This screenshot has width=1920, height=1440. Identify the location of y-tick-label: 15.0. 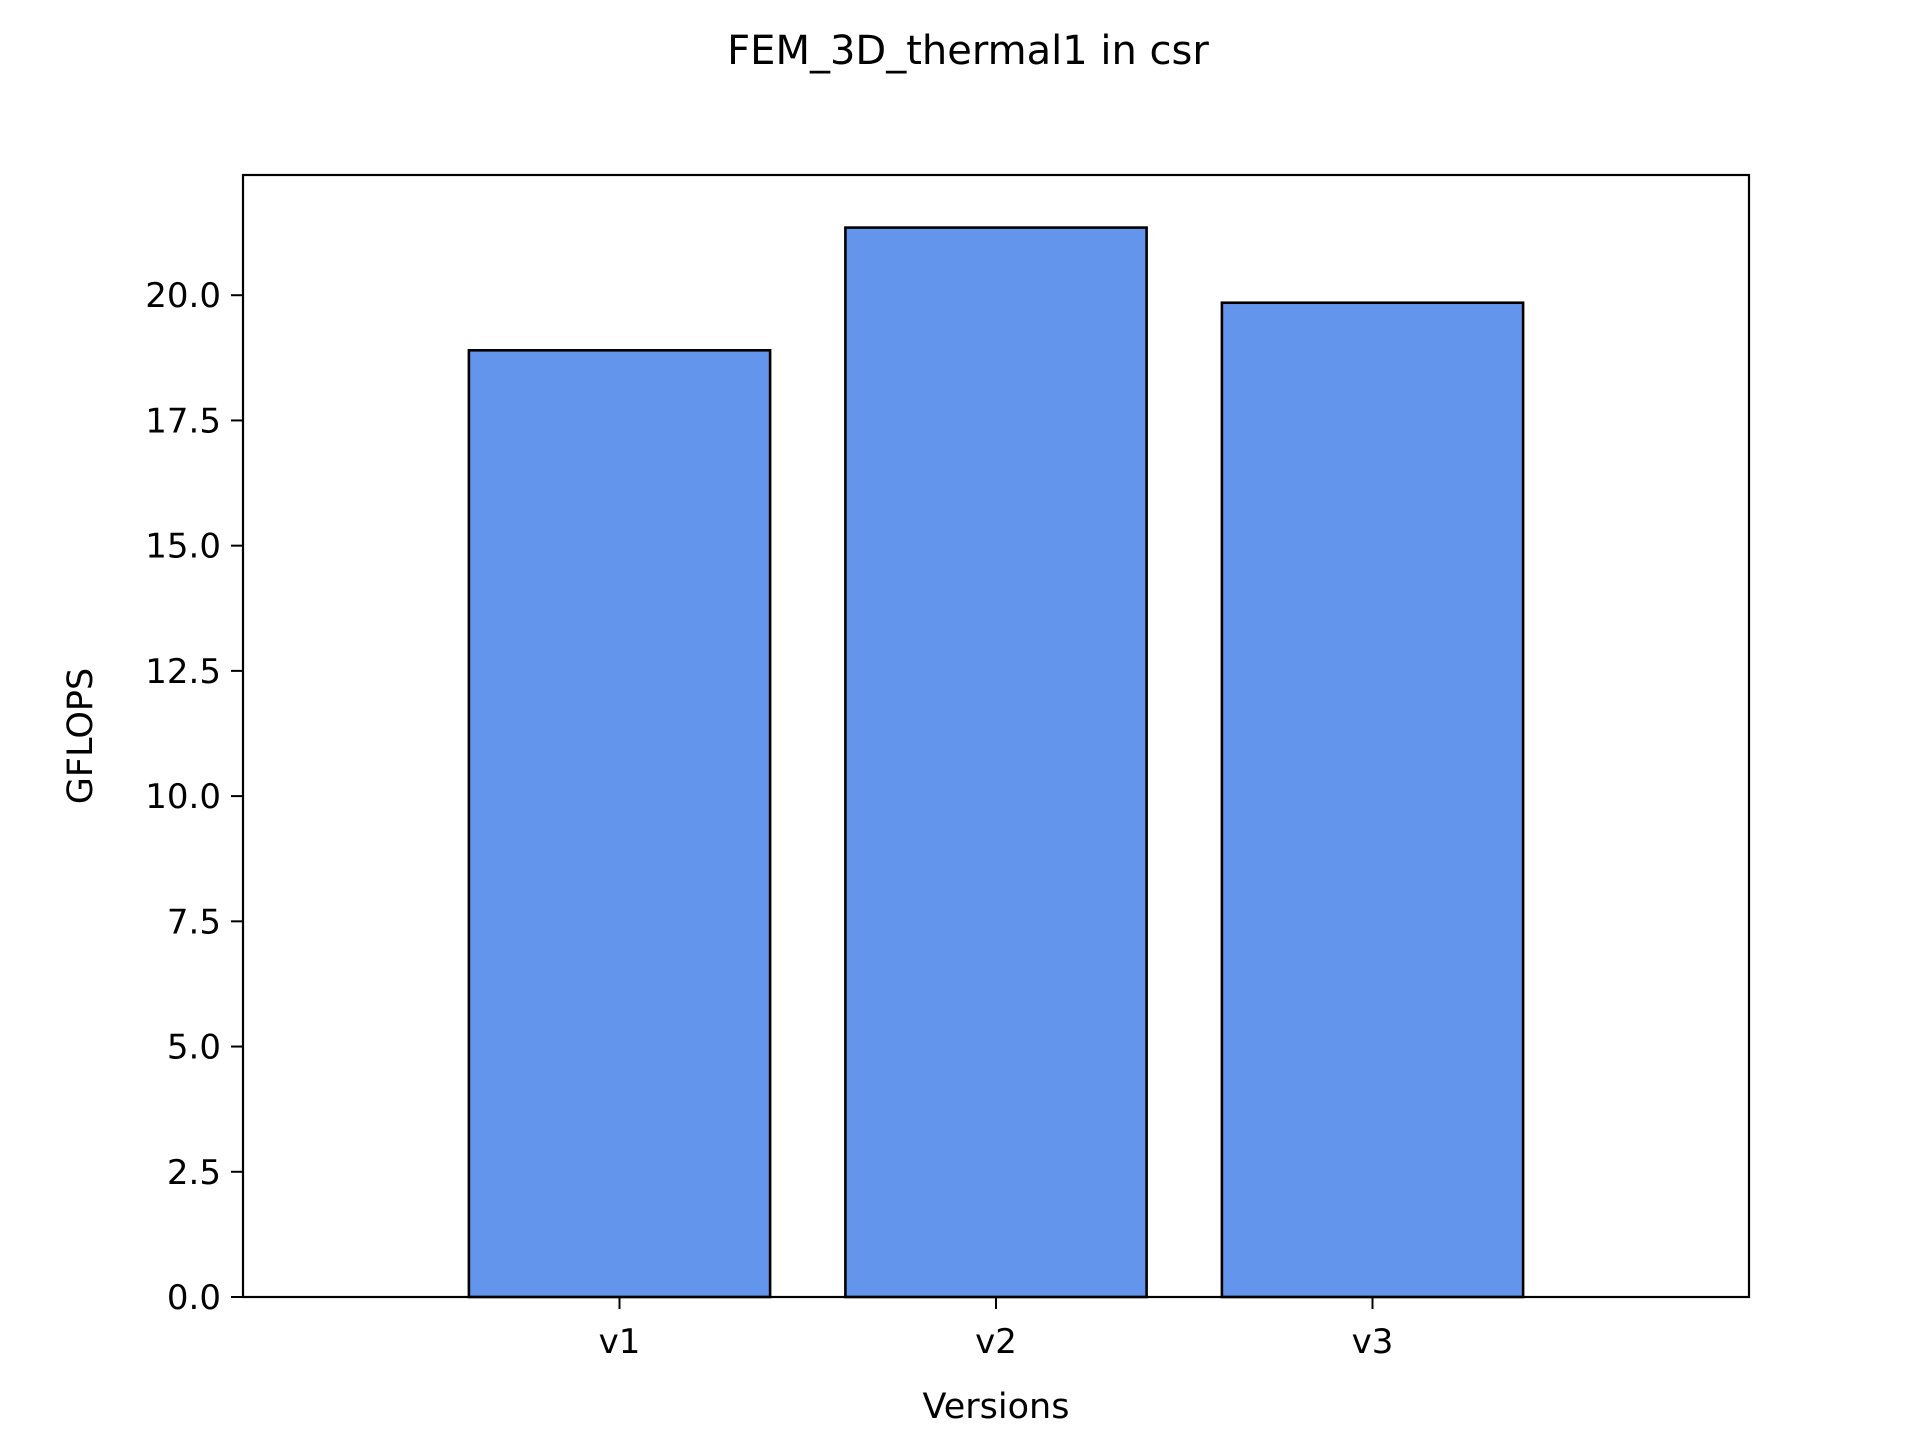
(183, 547).